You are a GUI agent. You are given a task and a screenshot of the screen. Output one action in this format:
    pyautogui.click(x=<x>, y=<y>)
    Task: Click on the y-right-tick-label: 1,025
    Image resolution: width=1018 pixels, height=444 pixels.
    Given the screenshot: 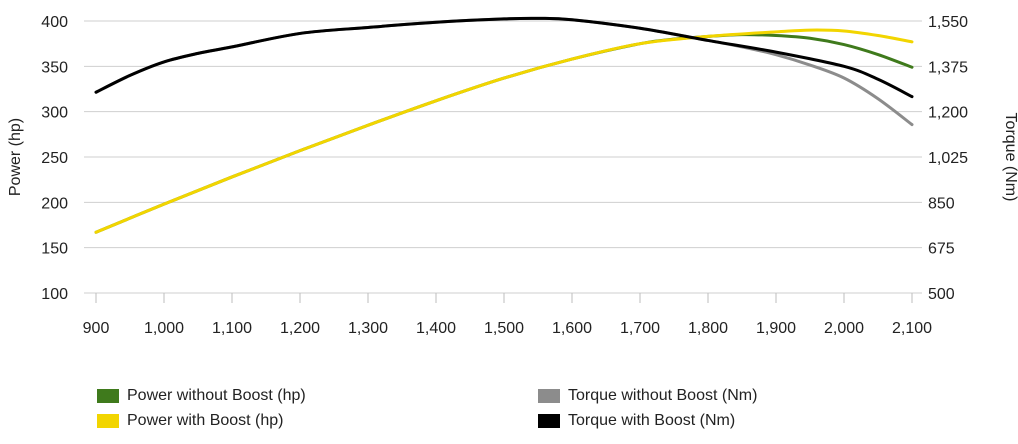 What is the action you would take?
    pyautogui.click(x=948, y=158)
    